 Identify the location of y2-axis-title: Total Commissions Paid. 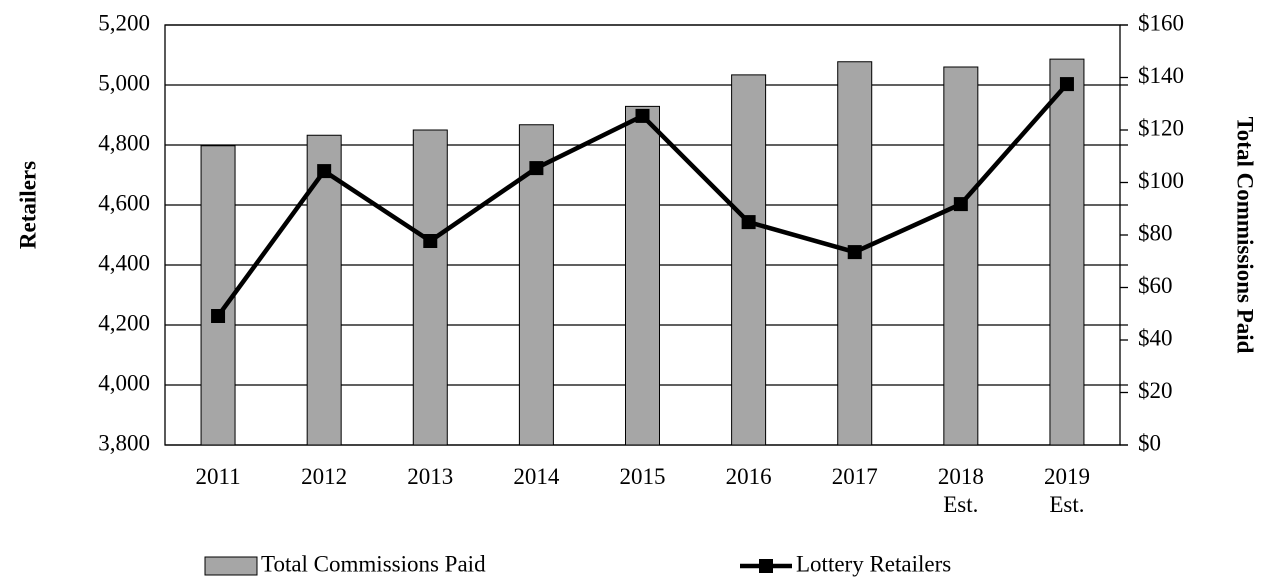
(1245, 235).